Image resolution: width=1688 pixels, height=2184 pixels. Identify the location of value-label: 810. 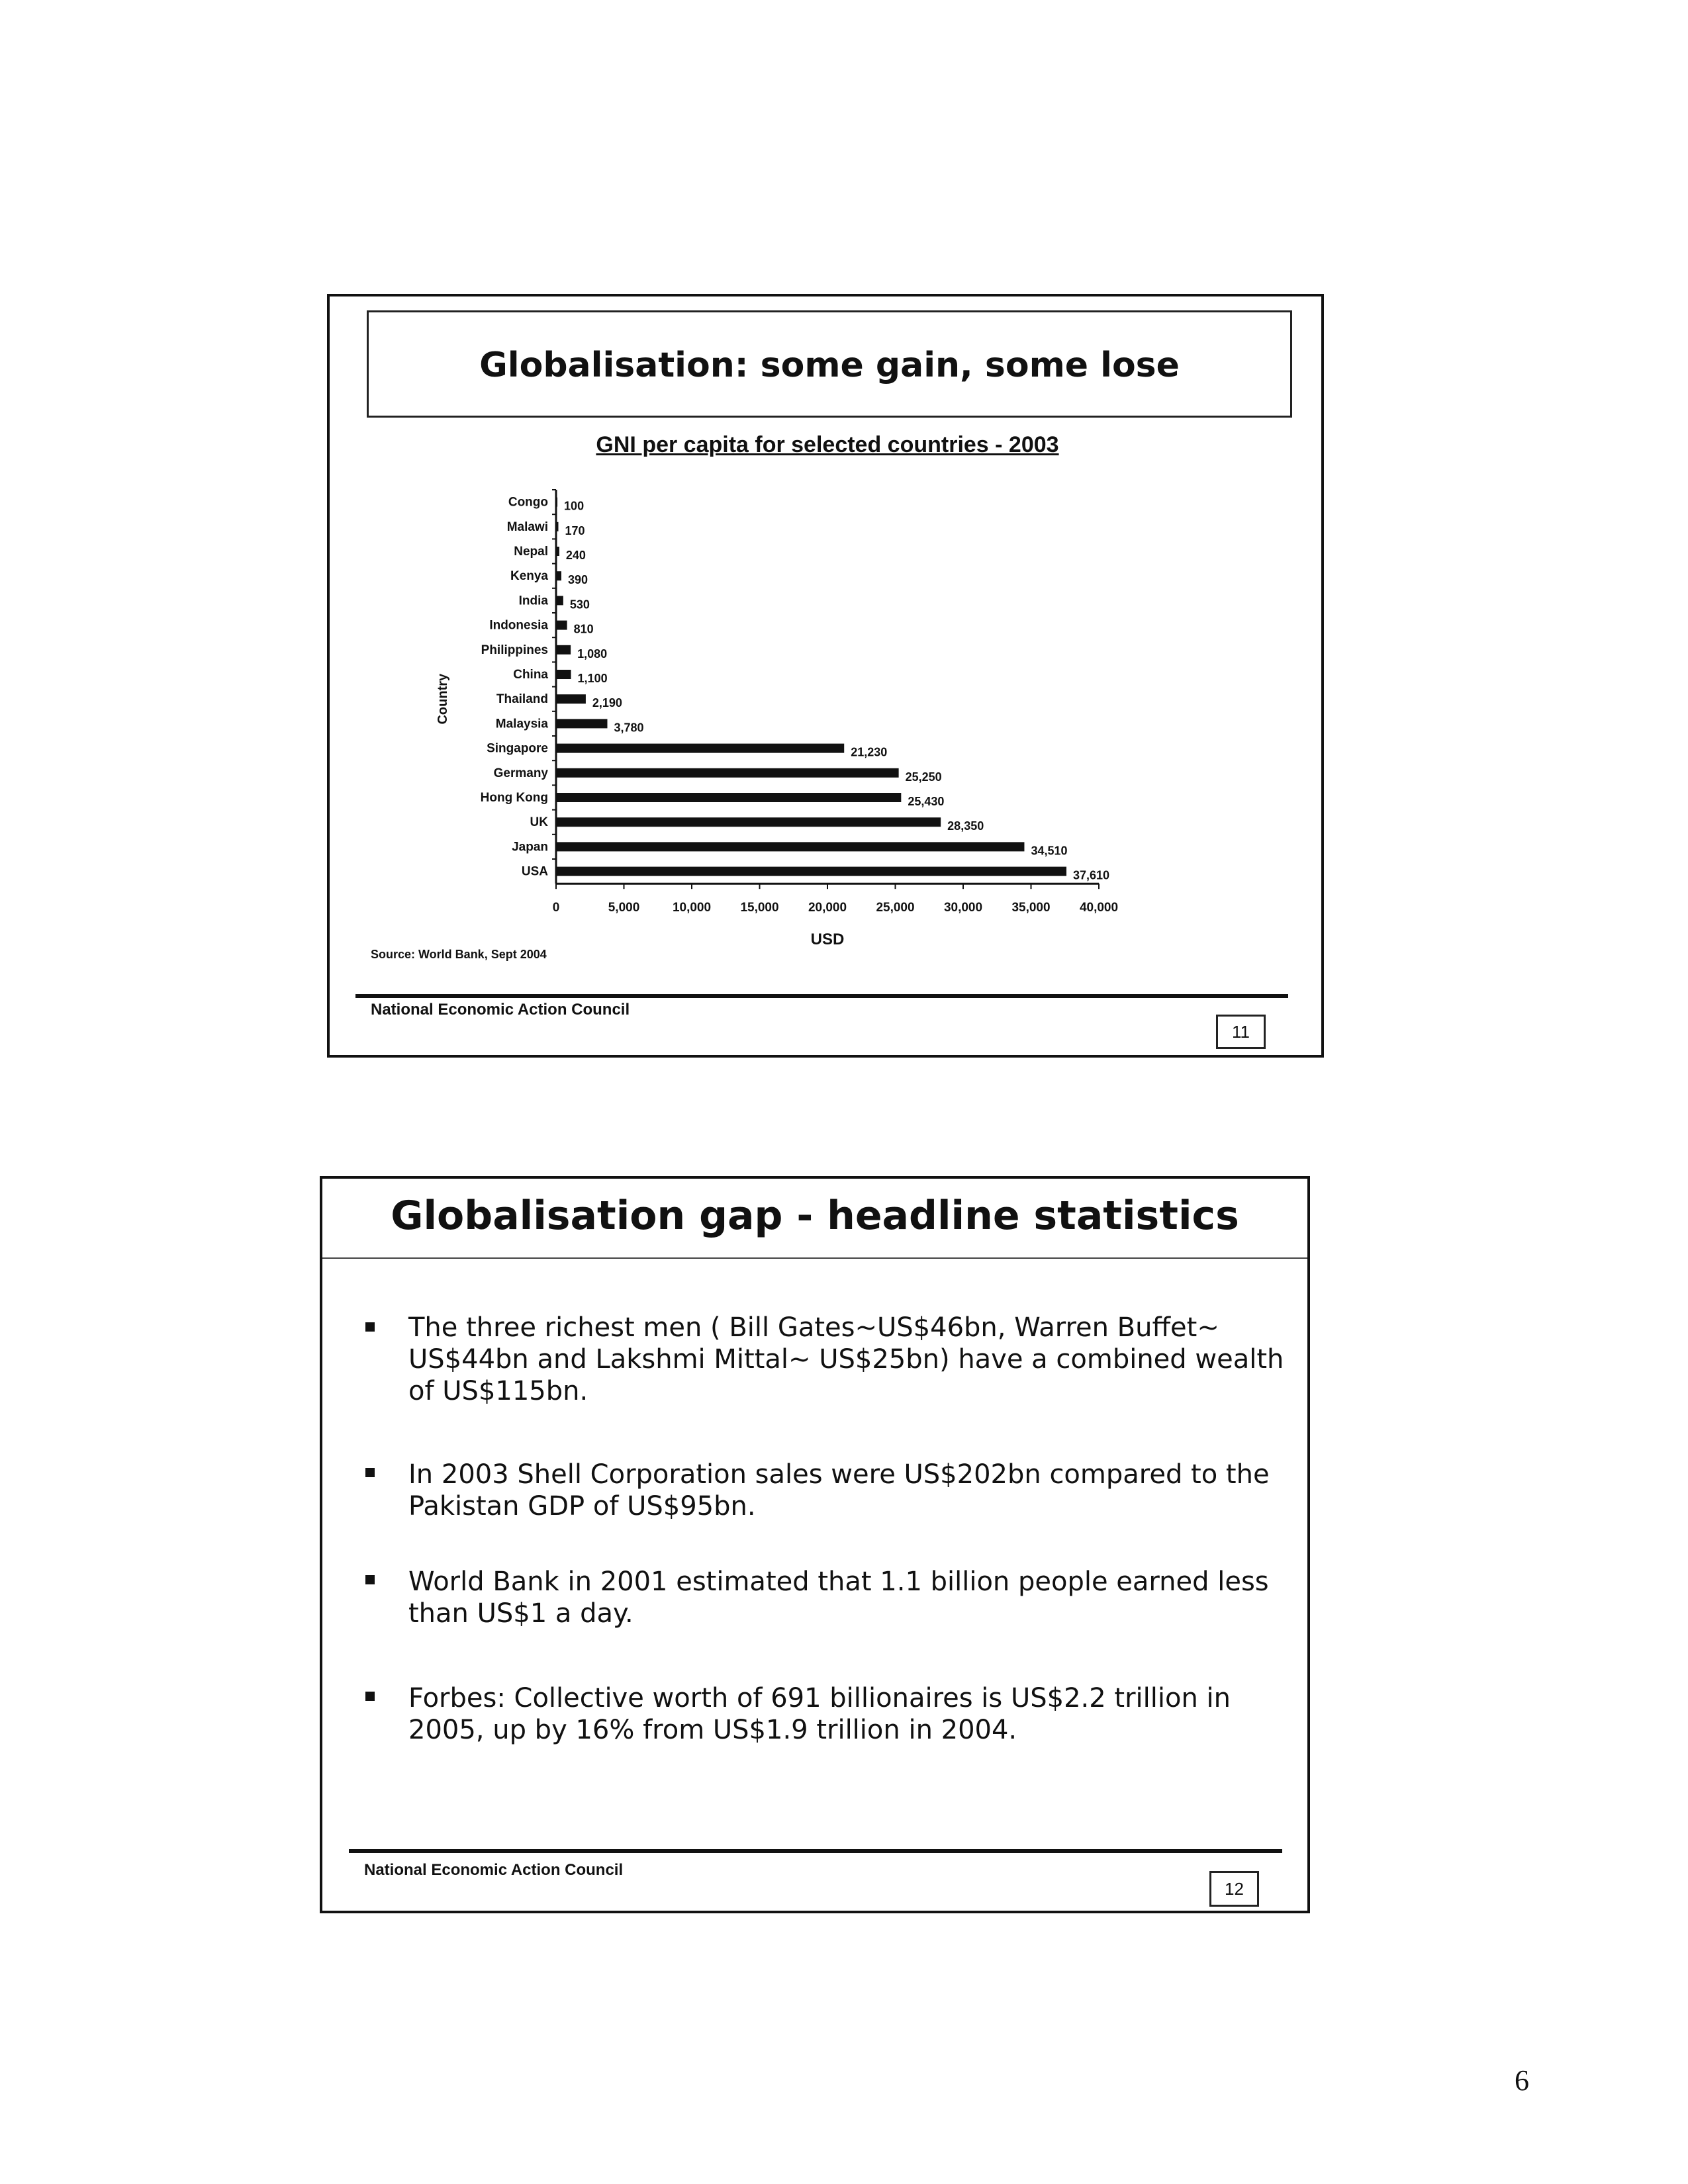
(584, 629).